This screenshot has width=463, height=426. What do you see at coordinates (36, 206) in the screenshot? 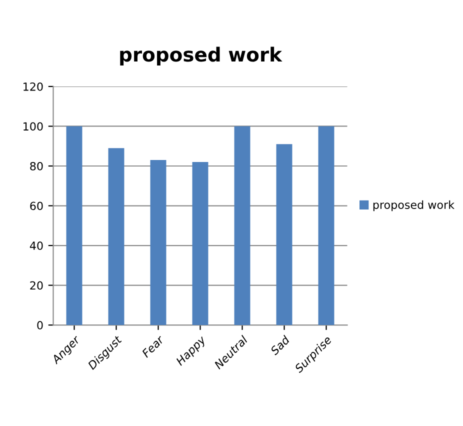
I see `y-tick-label: 60` at bounding box center [36, 206].